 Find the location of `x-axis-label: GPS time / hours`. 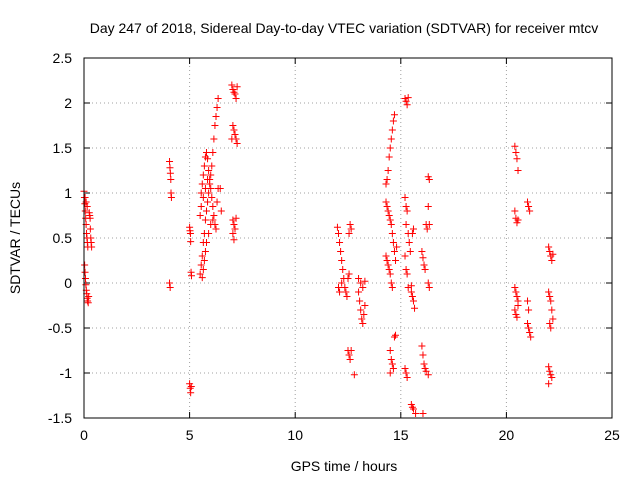

x-axis-label: GPS time / hours is located at coordinates (344, 466).